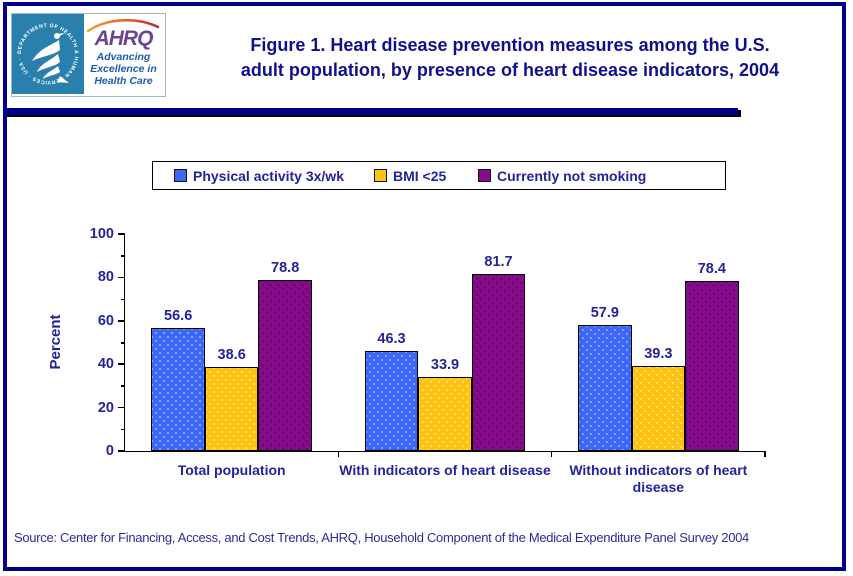  I want to click on x-axis-category-label: With indicators of heart disease, so click(445, 470).